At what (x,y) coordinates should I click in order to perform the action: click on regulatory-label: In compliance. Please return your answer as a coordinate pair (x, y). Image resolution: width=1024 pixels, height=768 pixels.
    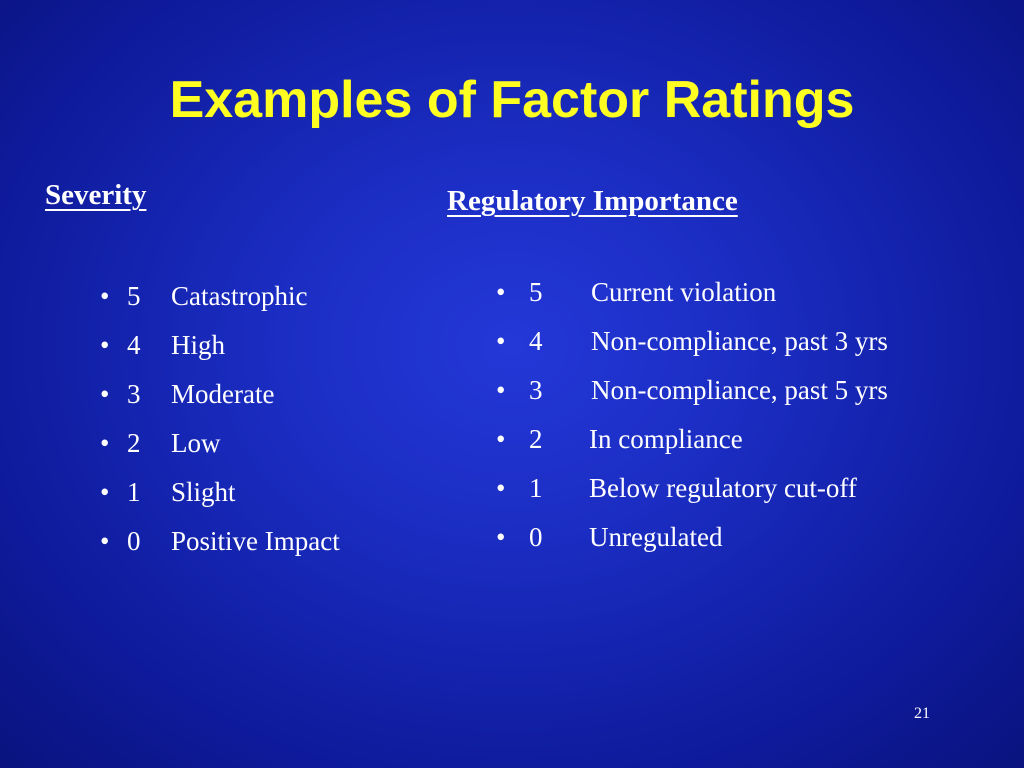
    Looking at the image, I should click on (666, 439).